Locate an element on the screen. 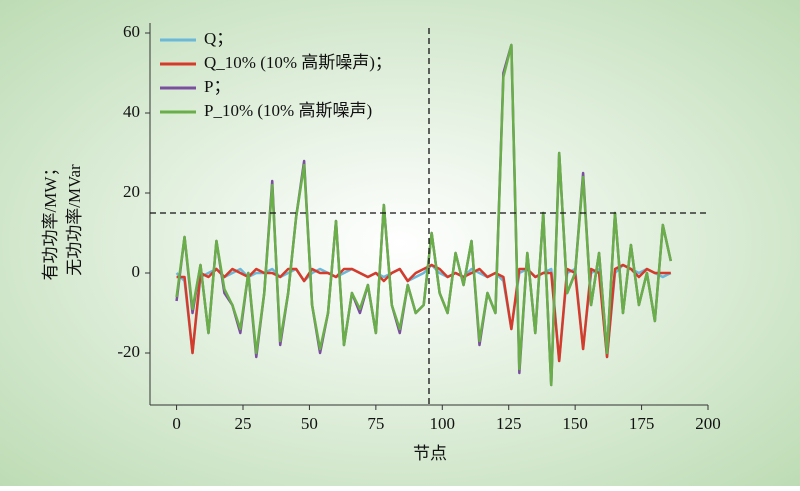 The width and height of the screenshot is (800, 491). x-tick-label: 75 is located at coordinates (375, 423).